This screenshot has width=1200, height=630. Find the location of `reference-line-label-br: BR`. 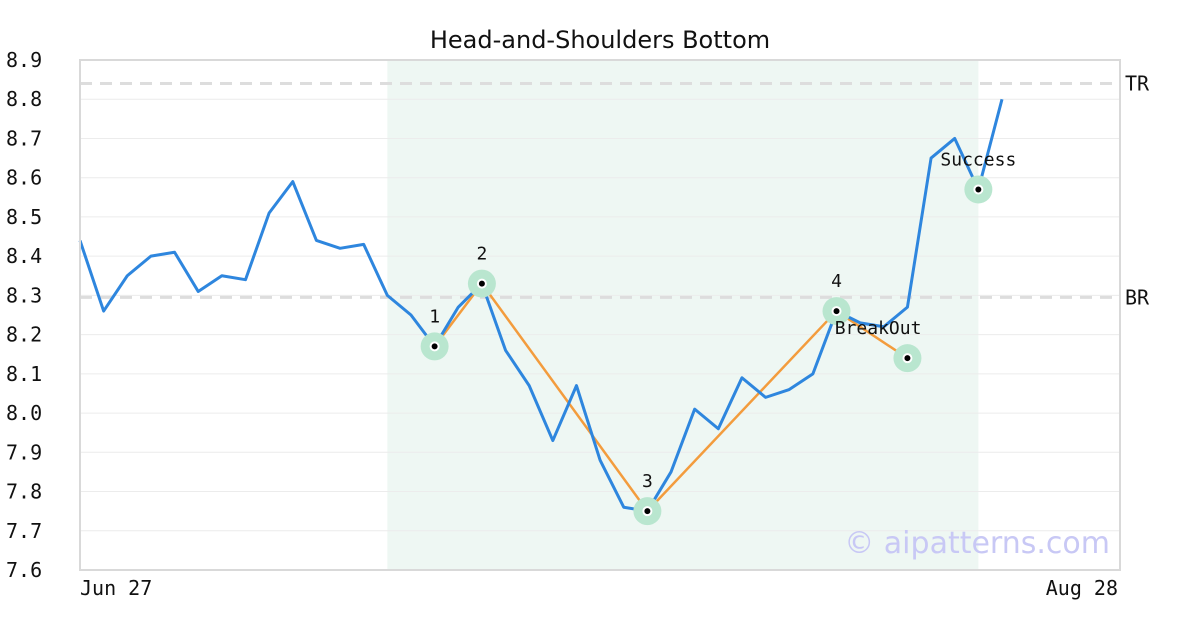

reference-line-label-br: BR is located at coordinates (1137, 297).